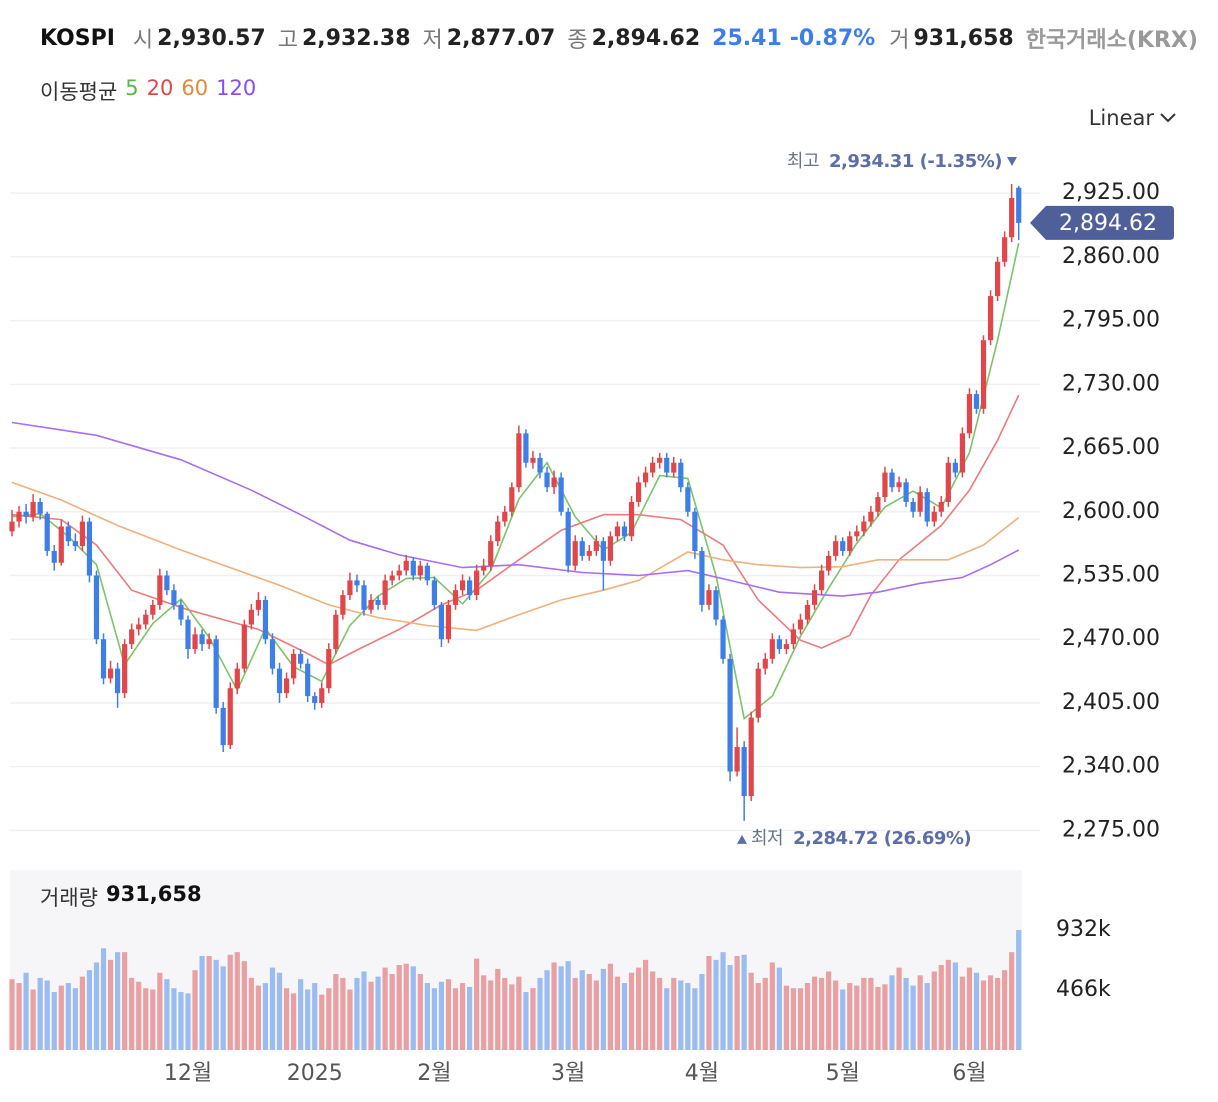 This screenshot has width=1218, height=1102. What do you see at coordinates (742, 839) in the screenshot?
I see `low-marker` at bounding box center [742, 839].